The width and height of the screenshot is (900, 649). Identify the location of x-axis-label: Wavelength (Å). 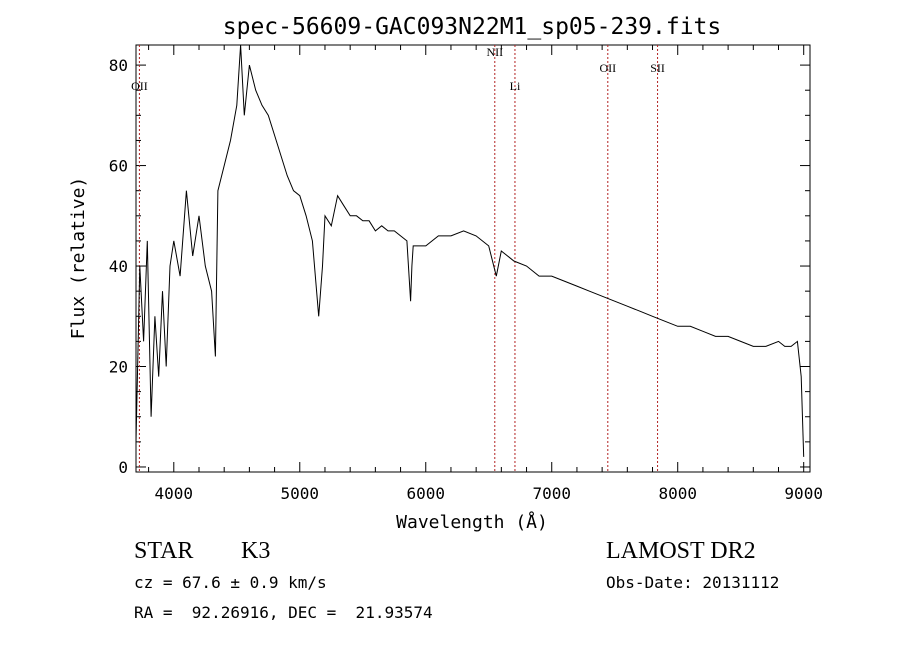
(472, 522).